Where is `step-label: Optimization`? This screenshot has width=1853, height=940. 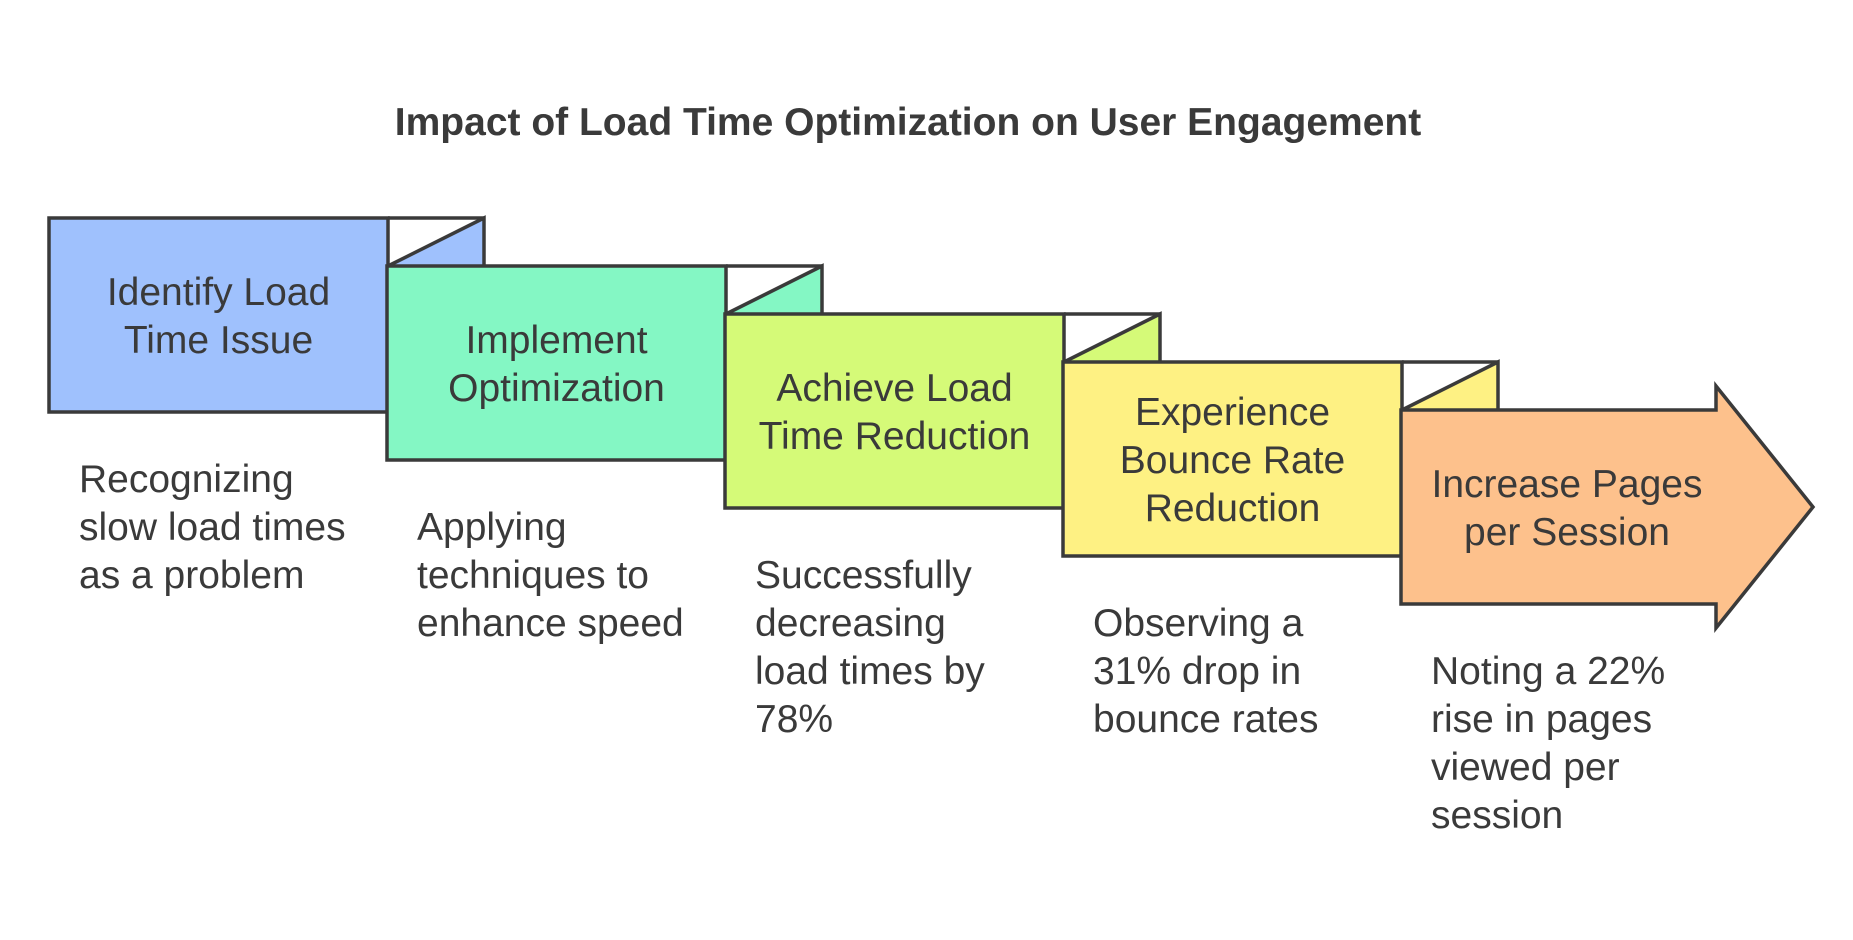
step-label: Optimization is located at coordinates (556, 388).